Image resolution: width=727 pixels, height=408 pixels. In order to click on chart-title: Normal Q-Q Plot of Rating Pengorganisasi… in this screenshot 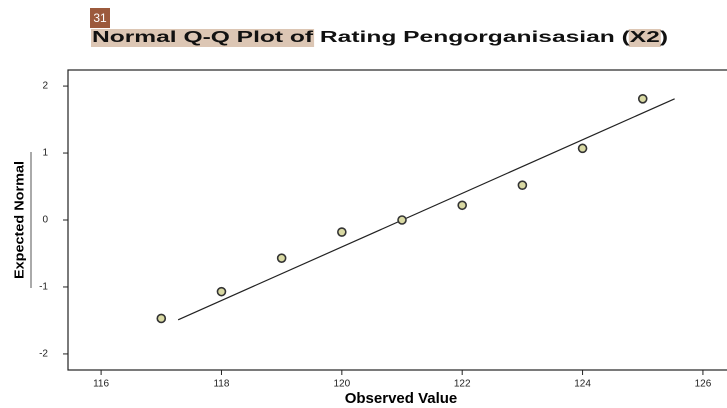, I will do `click(380, 37)`.